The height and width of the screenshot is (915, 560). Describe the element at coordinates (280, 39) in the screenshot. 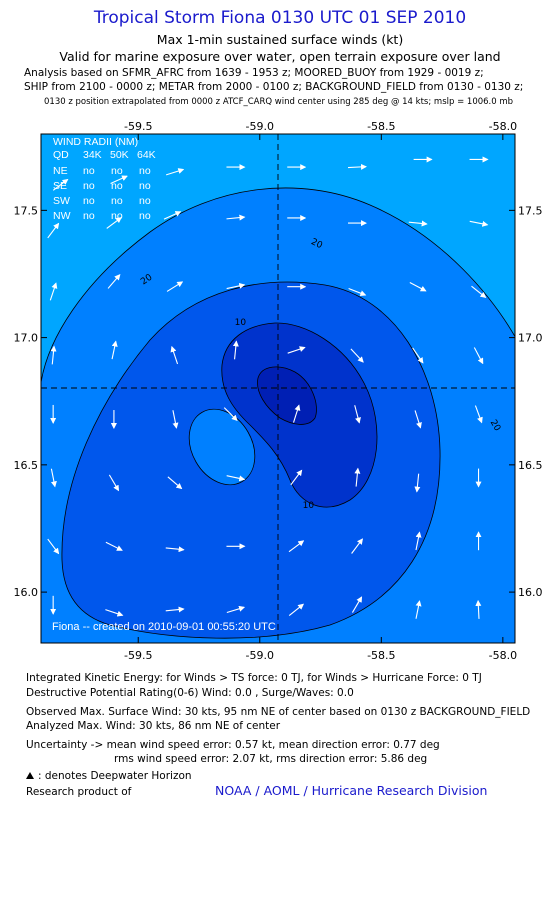

I see `chart-subtitle: Max 1-min sustained surface winds (kt)` at that location.